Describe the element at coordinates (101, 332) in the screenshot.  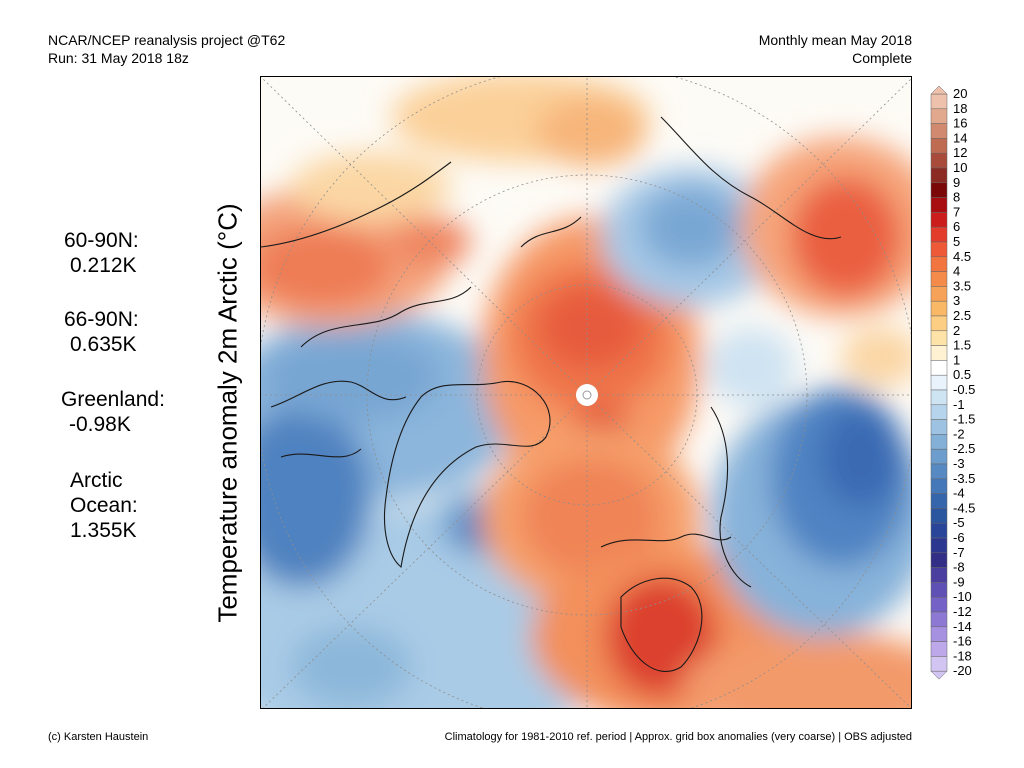
I see `stat-66-90n: 66-90N: 0.635K` at that location.